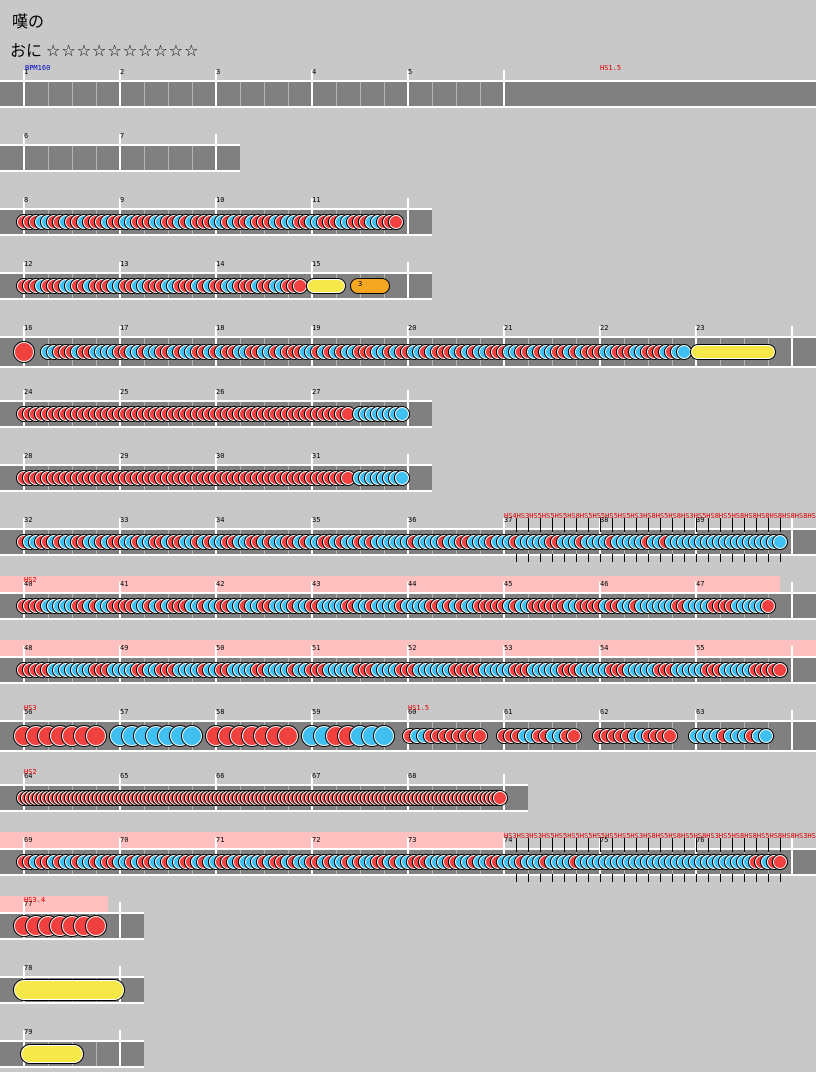  Describe the element at coordinates (123, 50) in the screenshot. I see `difficulty-stars: ☆☆☆☆☆☆☆☆☆☆` at that location.